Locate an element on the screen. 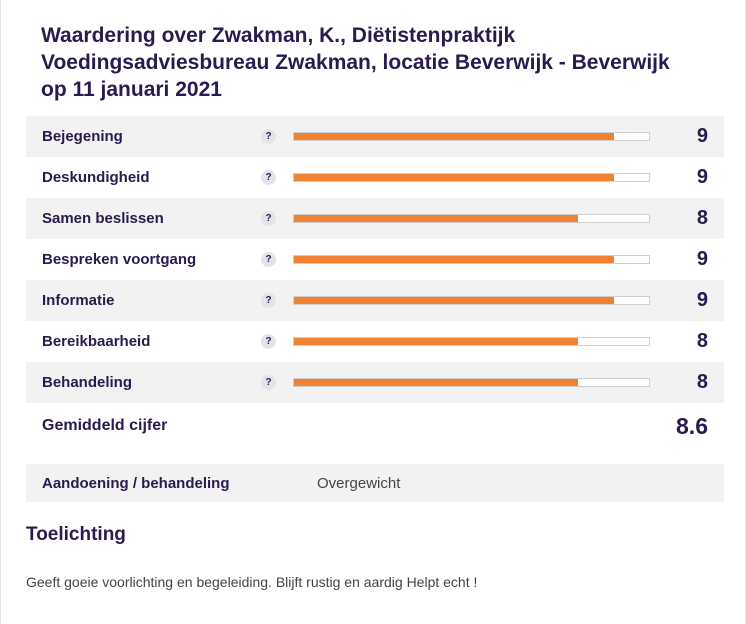  rating-row-deskundigheid: Deskundigheid ? 9 is located at coordinates (375, 177).